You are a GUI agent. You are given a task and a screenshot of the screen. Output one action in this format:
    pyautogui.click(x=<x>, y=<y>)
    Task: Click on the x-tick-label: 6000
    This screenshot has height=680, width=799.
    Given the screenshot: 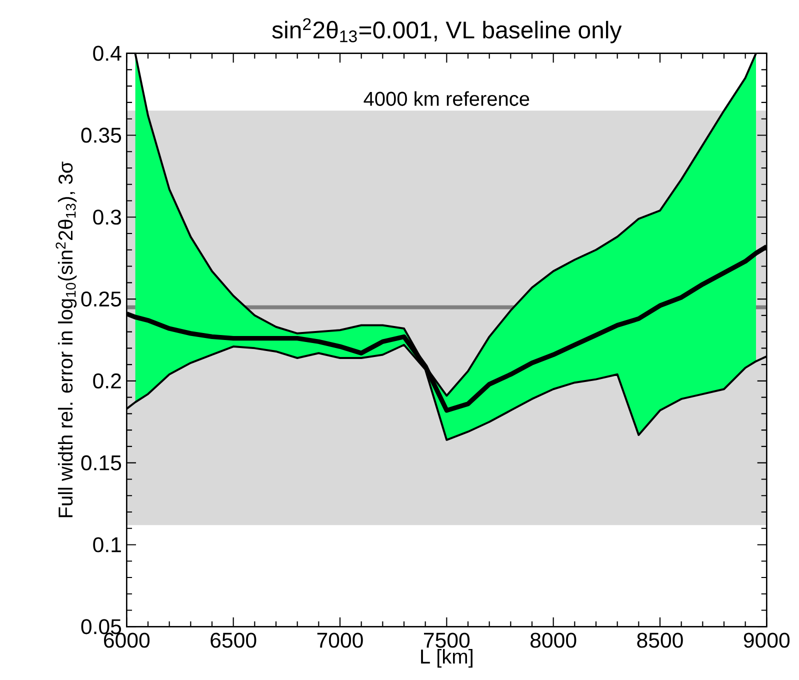 What is the action you would take?
    pyautogui.click(x=127, y=640)
    